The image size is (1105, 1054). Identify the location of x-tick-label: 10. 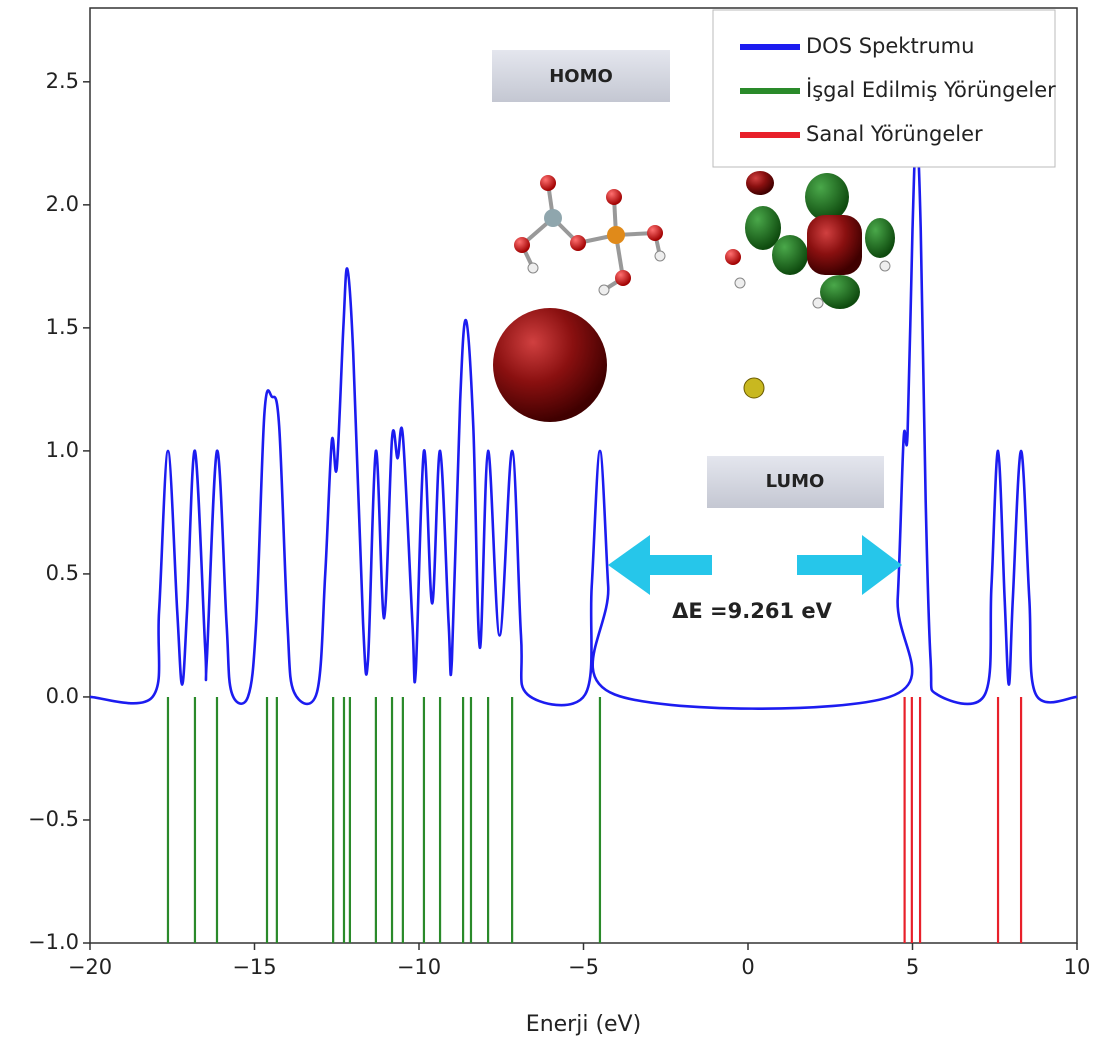
(1077, 967).